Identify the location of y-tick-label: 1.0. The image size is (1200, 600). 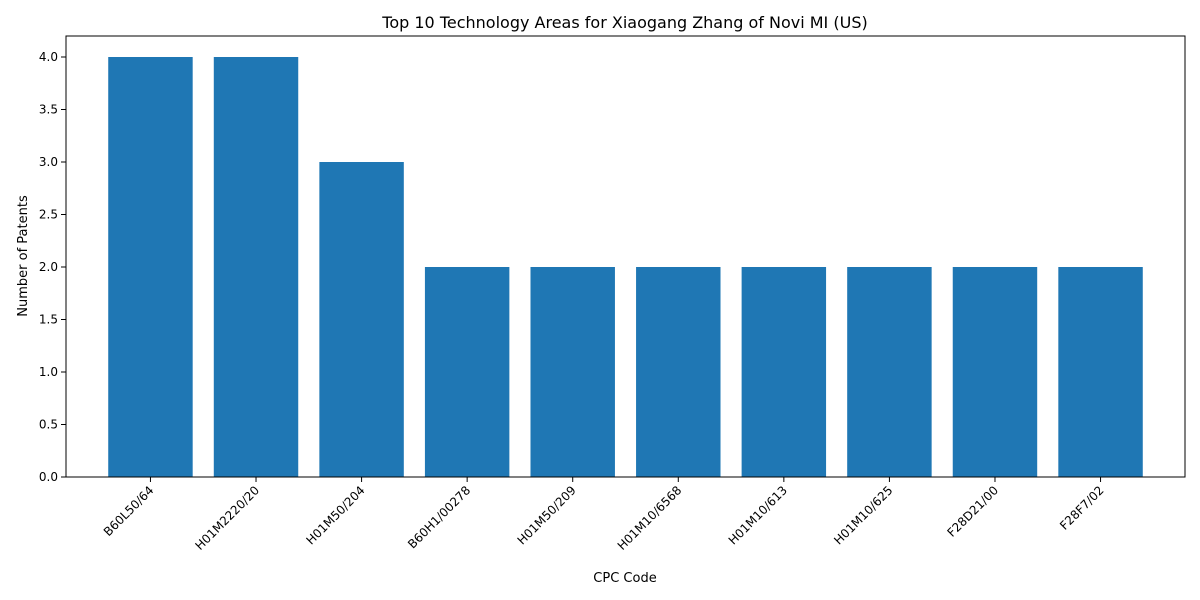
(48, 372).